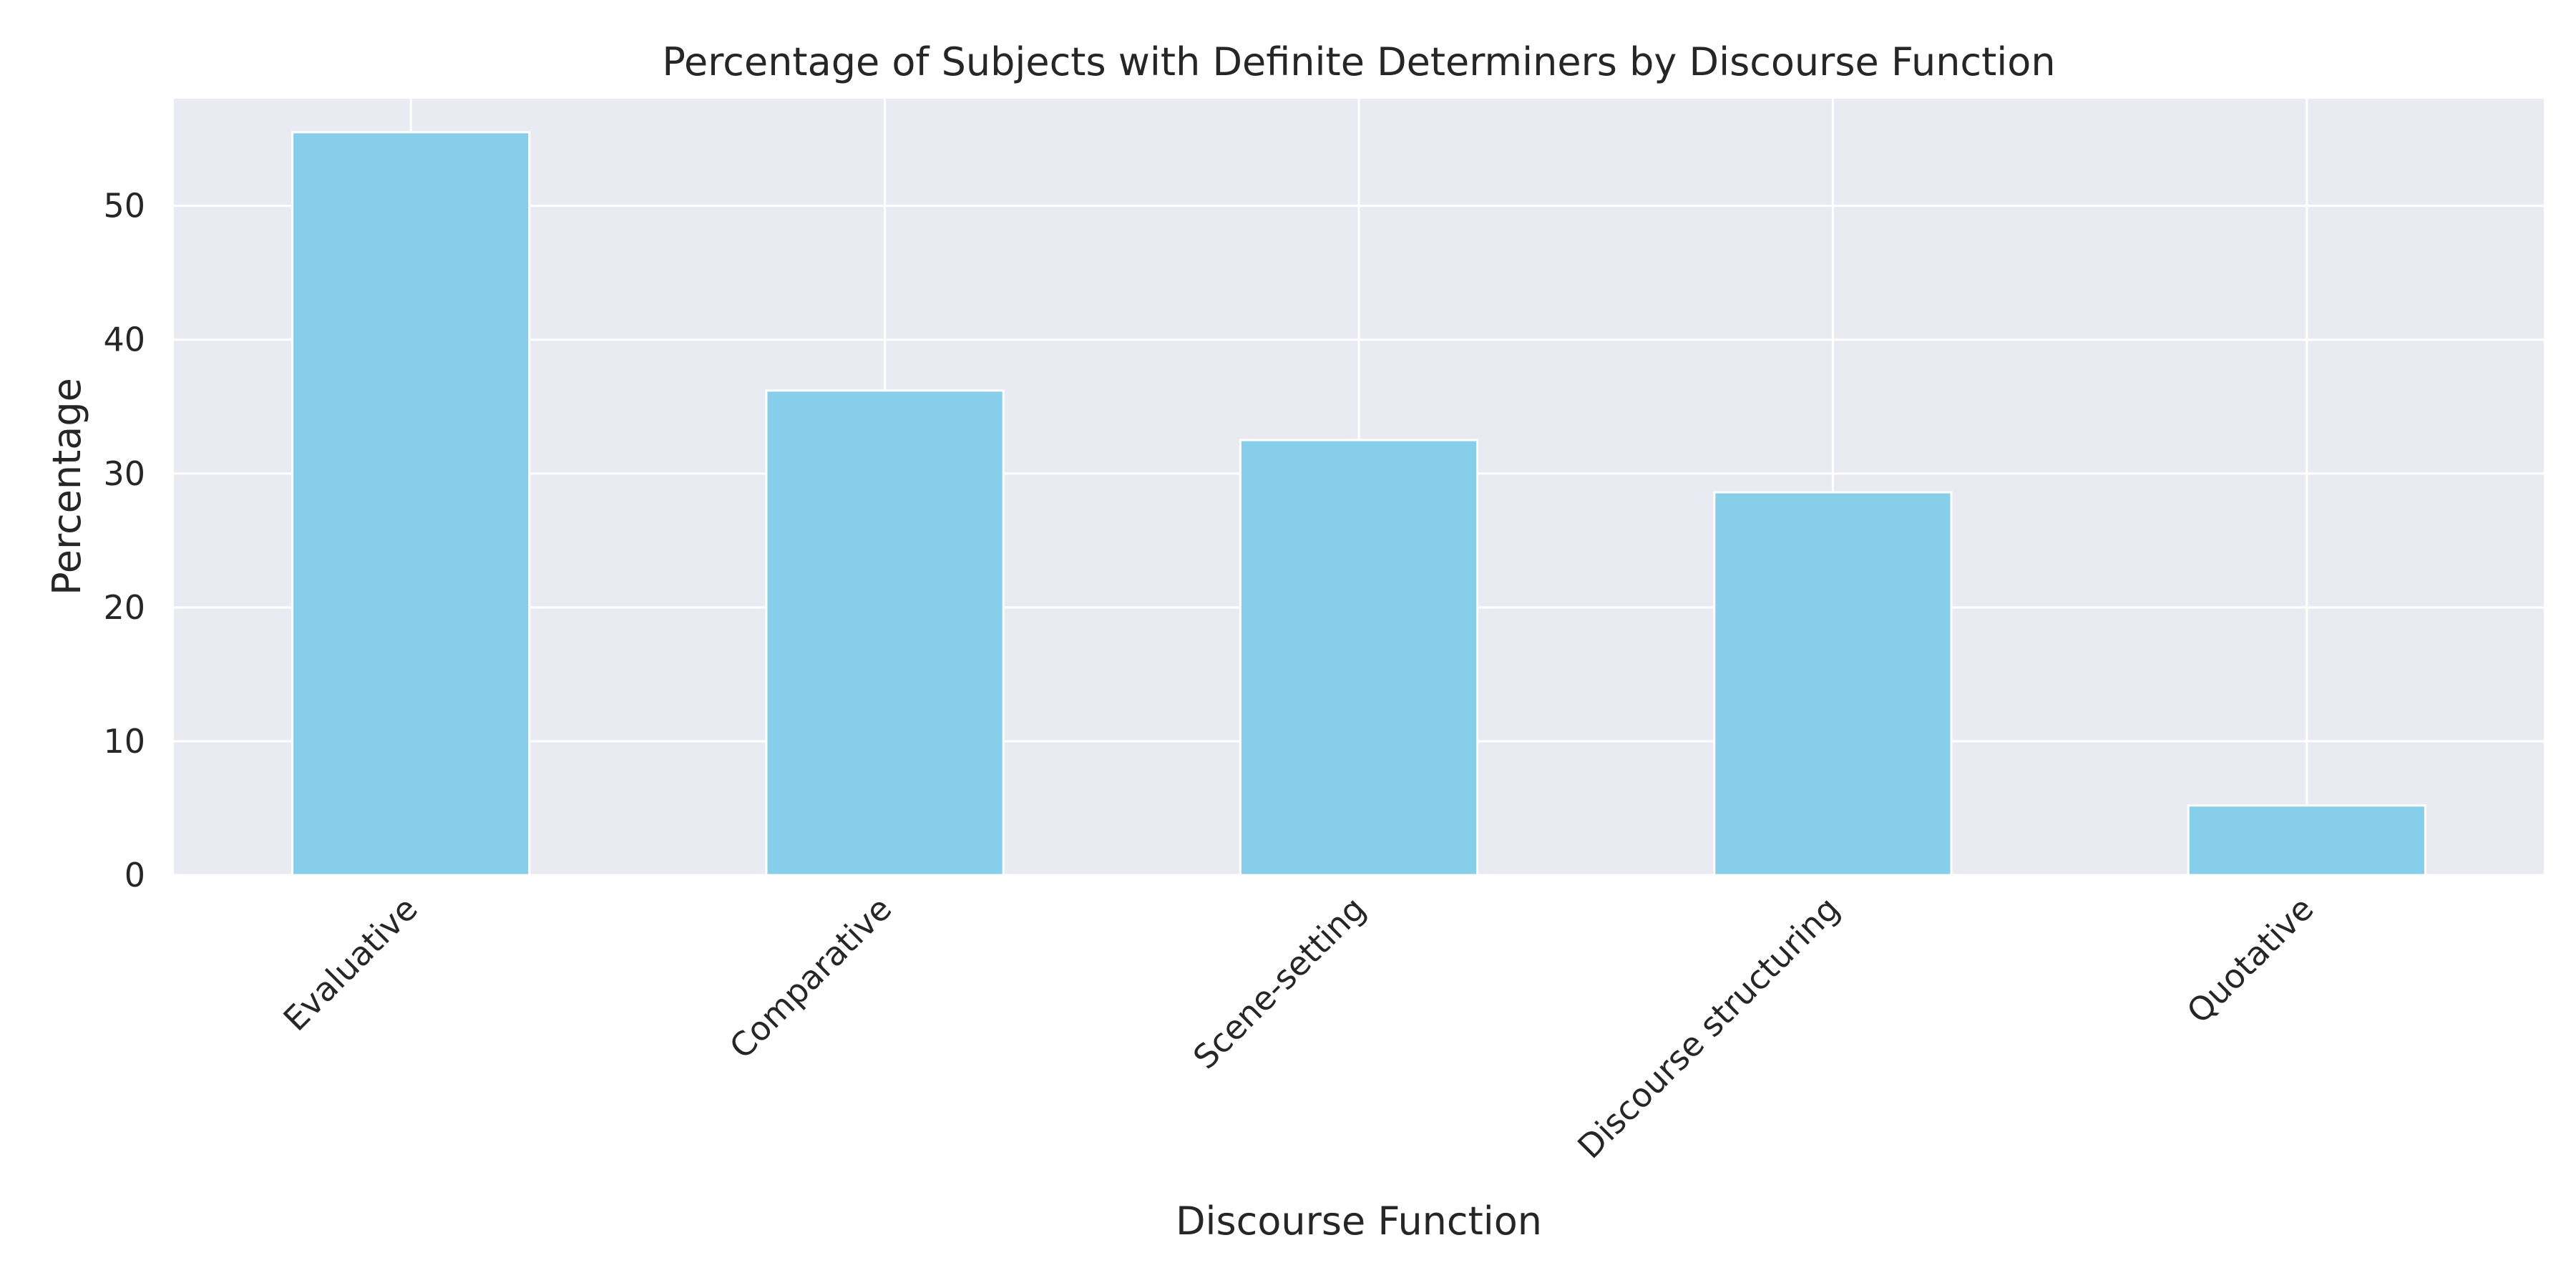 The height and width of the screenshot is (1288, 2576). I want to click on y-tick-label: 0, so click(135, 875).